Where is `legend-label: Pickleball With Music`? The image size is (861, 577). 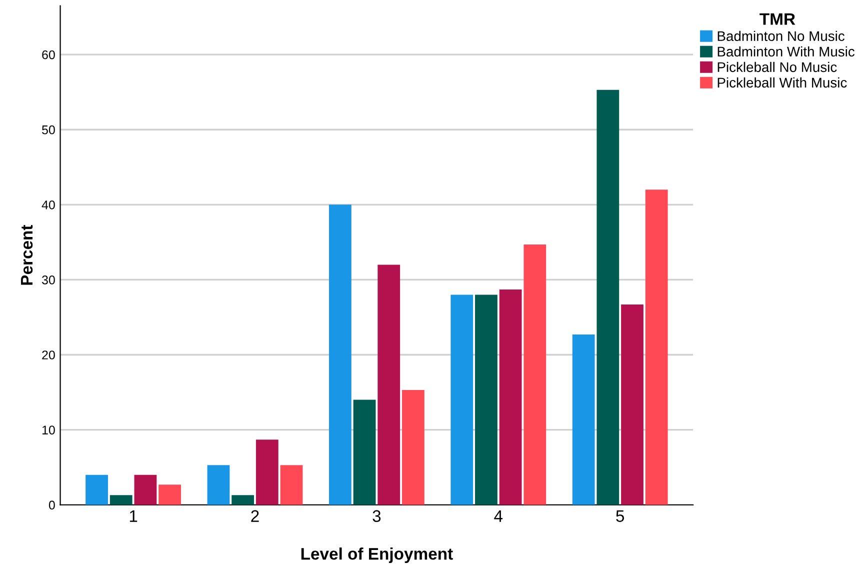 legend-label: Pickleball With Music is located at coordinates (782, 82).